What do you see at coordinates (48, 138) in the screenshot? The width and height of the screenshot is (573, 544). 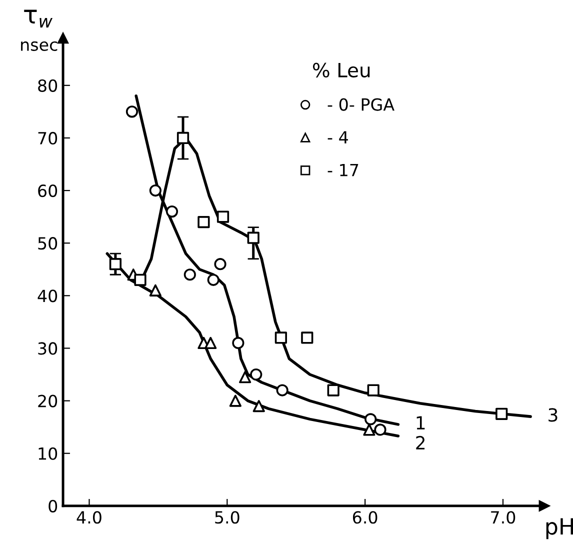 I see `y-tick-label: 70` at bounding box center [48, 138].